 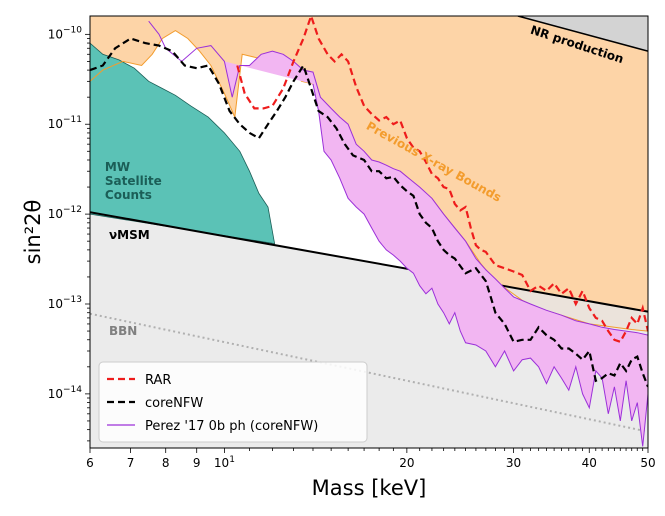 What do you see at coordinates (131, 463) in the screenshot?
I see `x-tick-label: 7` at bounding box center [131, 463].